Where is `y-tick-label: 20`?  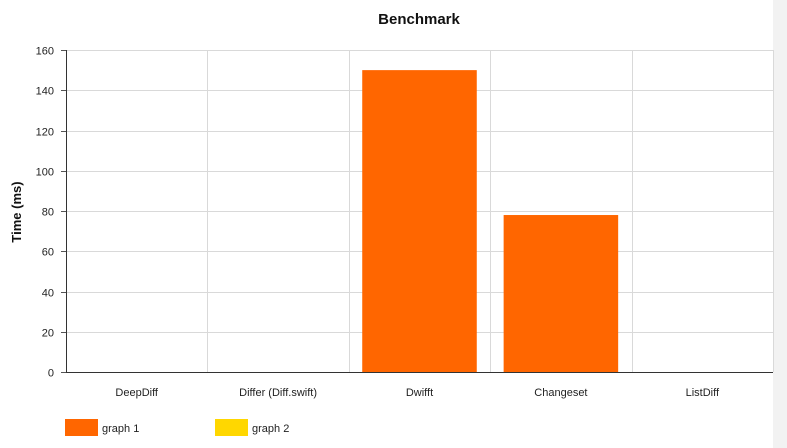
y-tick-label: 20 is located at coordinates (48, 334).